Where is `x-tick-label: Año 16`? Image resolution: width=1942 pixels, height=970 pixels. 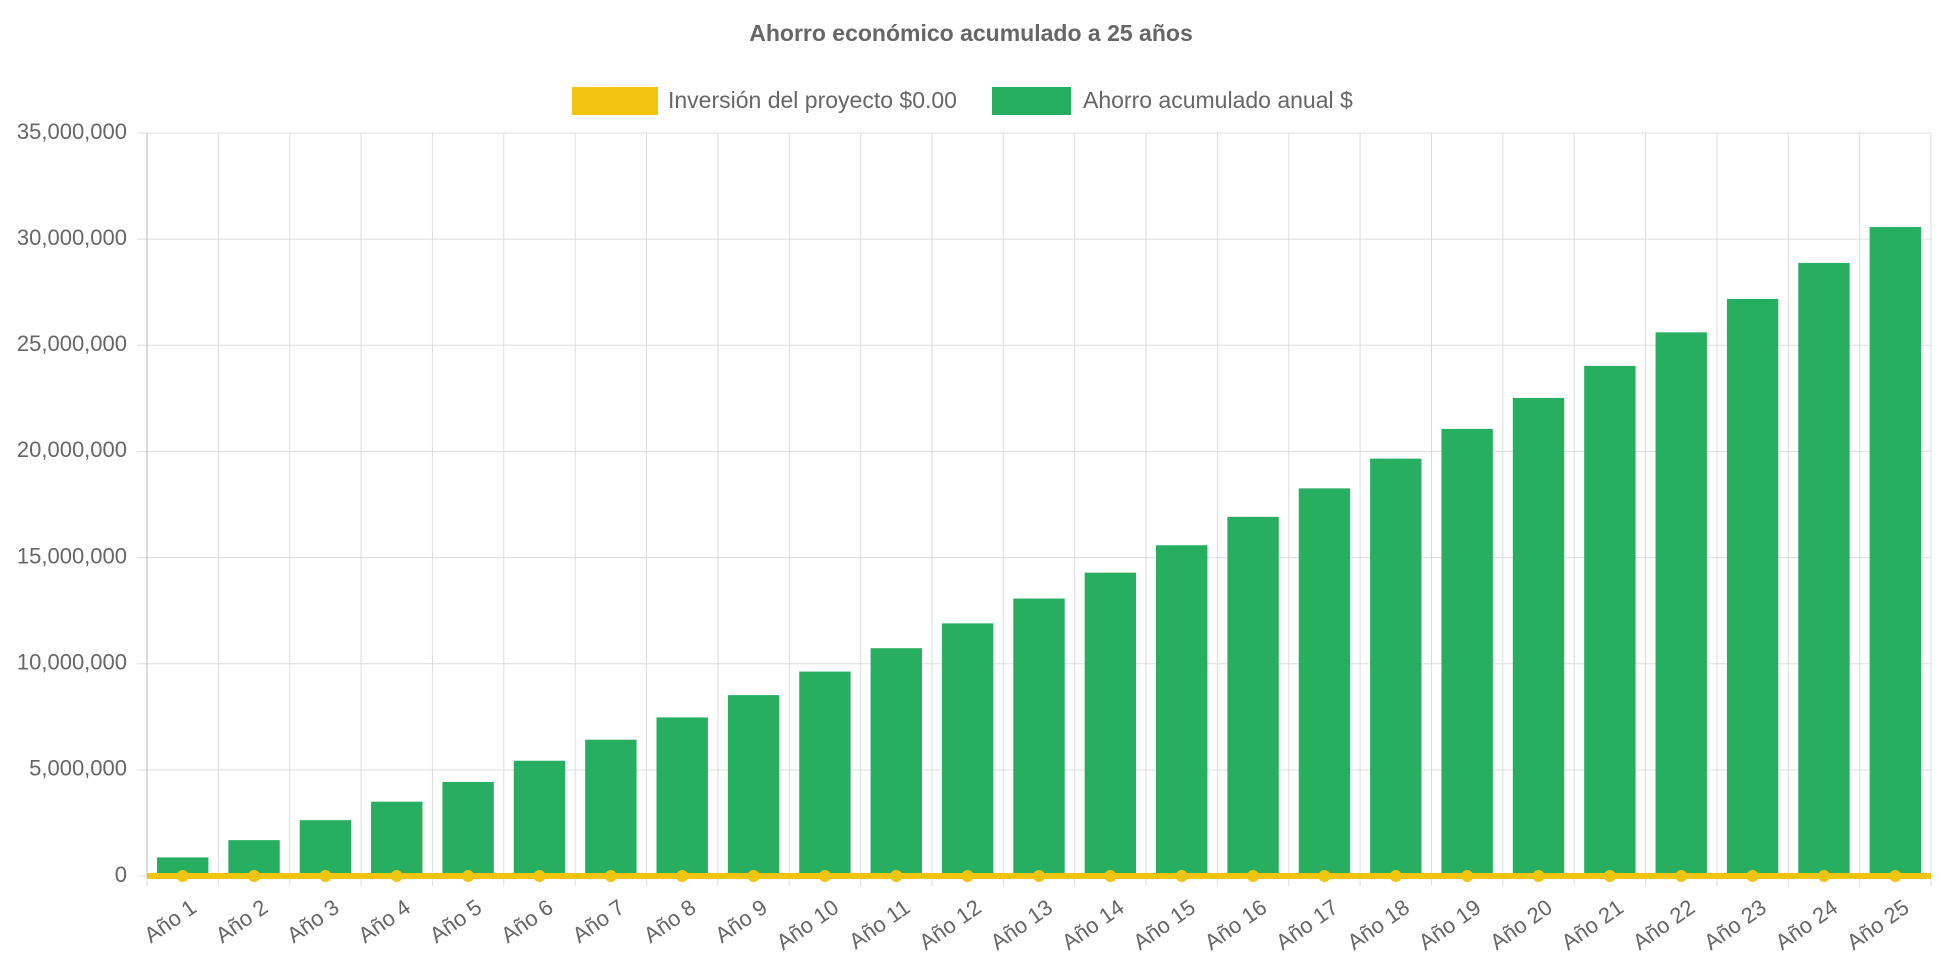 x-tick-label: Año 16 is located at coordinates (1235, 924).